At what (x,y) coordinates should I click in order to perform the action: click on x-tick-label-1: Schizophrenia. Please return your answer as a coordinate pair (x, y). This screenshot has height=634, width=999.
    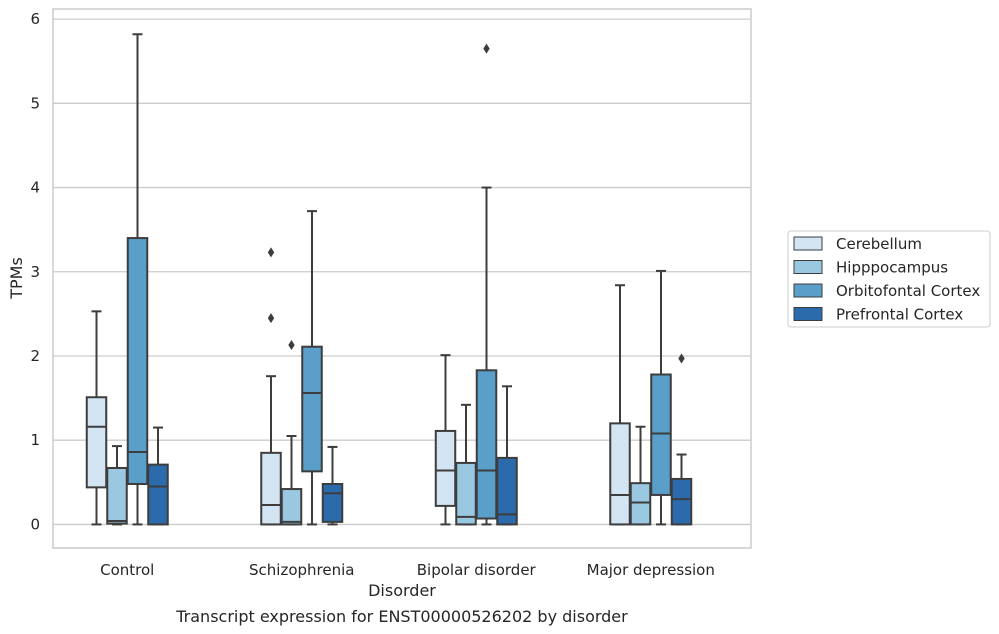
    Looking at the image, I should click on (301, 570).